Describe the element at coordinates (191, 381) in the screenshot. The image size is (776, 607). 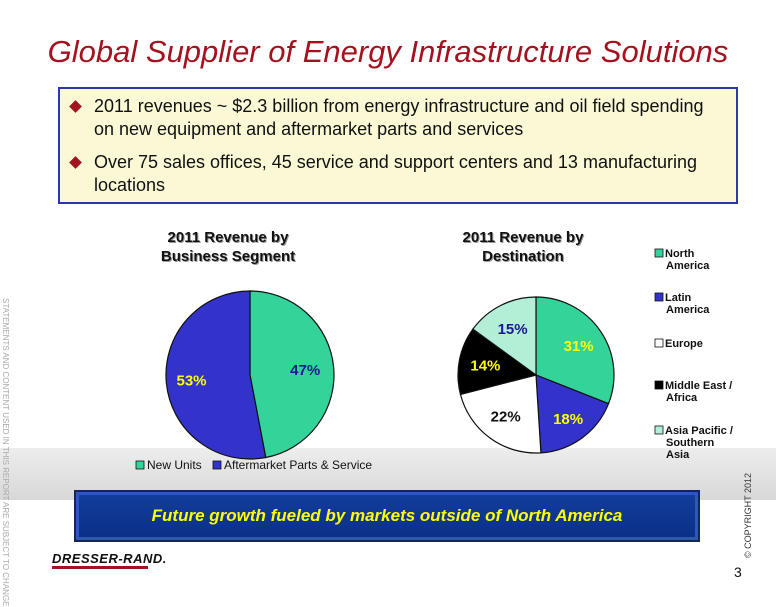
I see `slice-label: 53%` at that location.